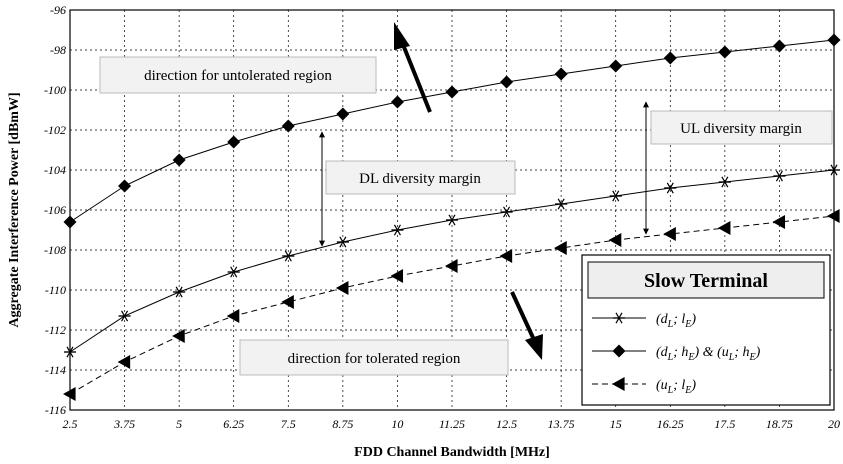  I want to click on annotation-dl-margin: DL diversity margin, so click(420, 177).